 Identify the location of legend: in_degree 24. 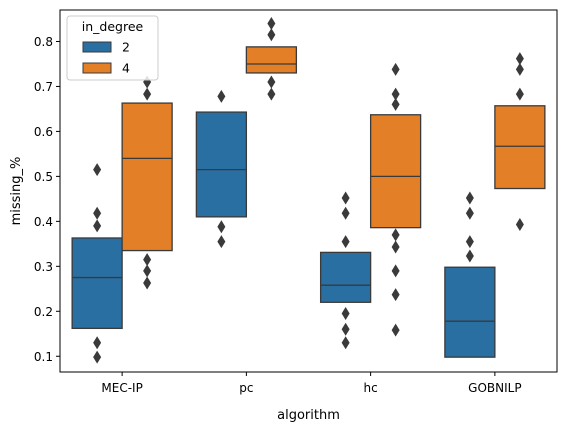
(112, 48).